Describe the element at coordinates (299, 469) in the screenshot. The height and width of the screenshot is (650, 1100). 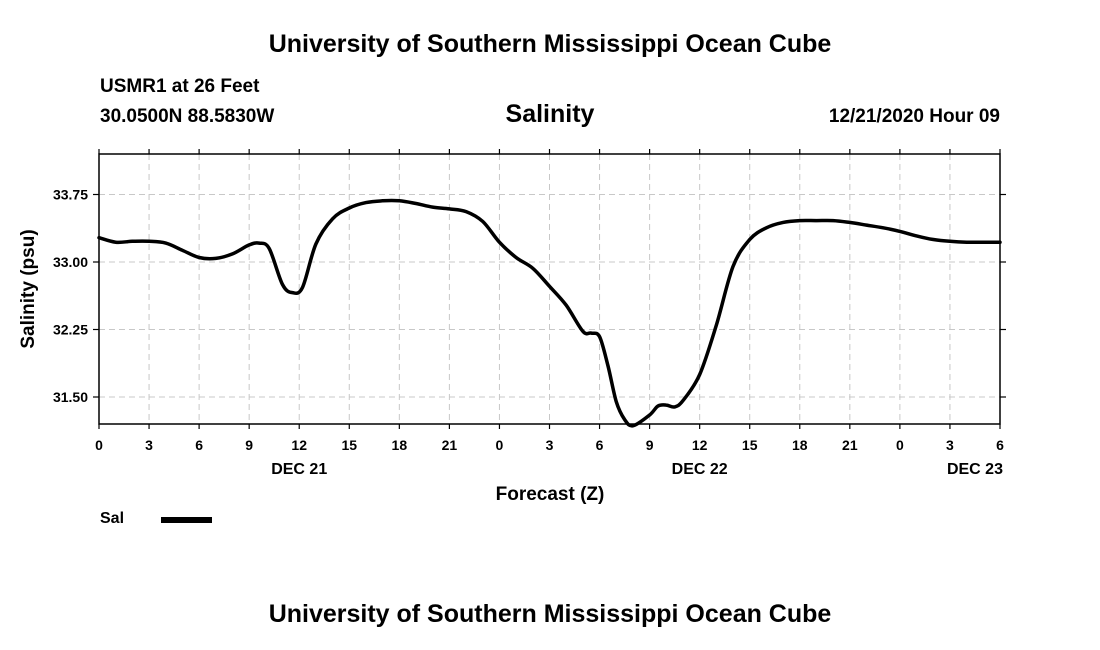
I see `date-label: DEC 21` at that location.